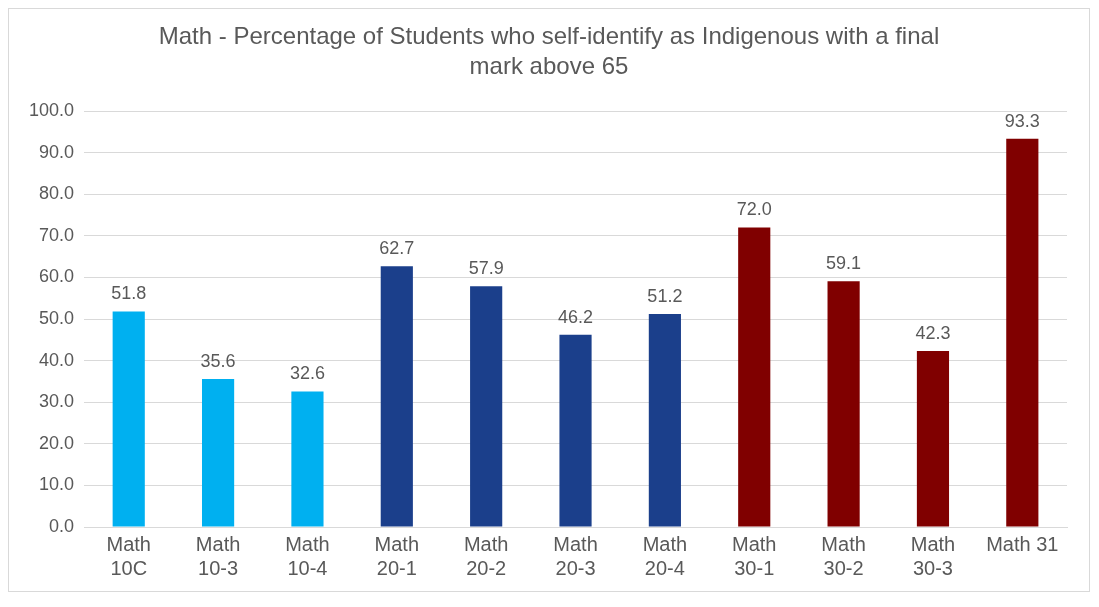  What do you see at coordinates (218, 360) in the screenshot?
I see `data-label: 35.6` at bounding box center [218, 360].